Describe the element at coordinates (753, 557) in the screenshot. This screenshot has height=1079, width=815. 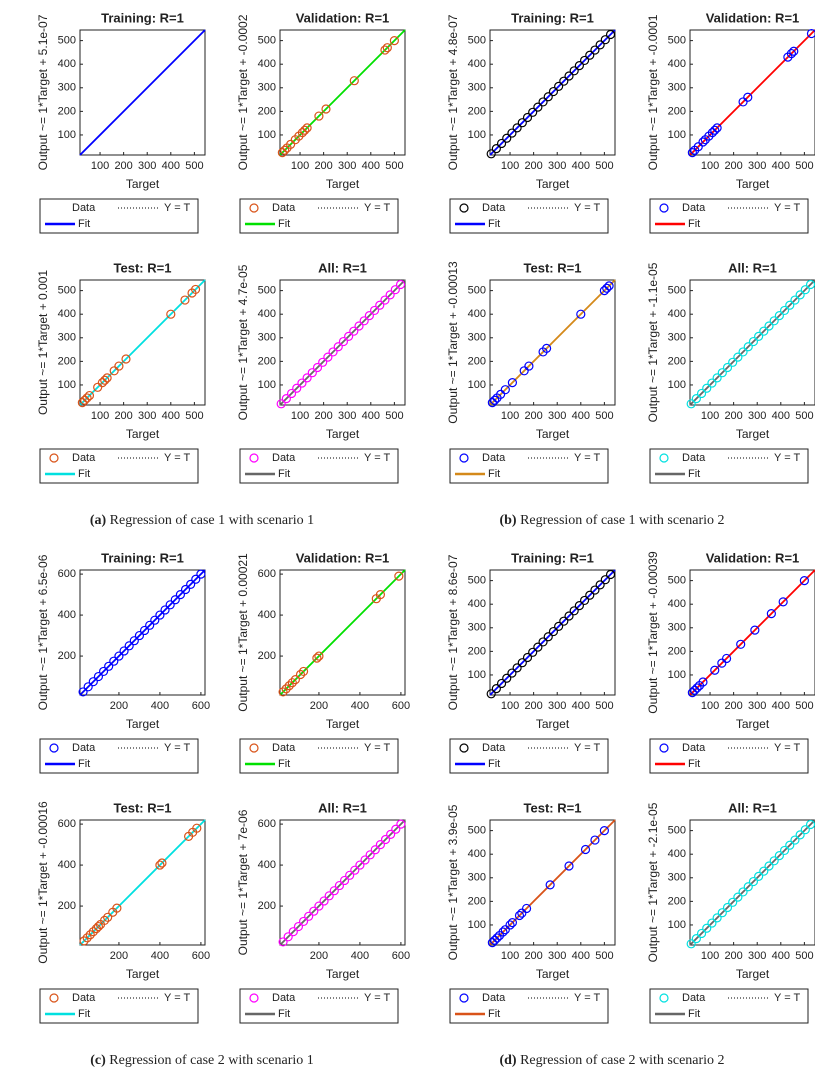
I see `chart-title: Validation: R=1` at that location.